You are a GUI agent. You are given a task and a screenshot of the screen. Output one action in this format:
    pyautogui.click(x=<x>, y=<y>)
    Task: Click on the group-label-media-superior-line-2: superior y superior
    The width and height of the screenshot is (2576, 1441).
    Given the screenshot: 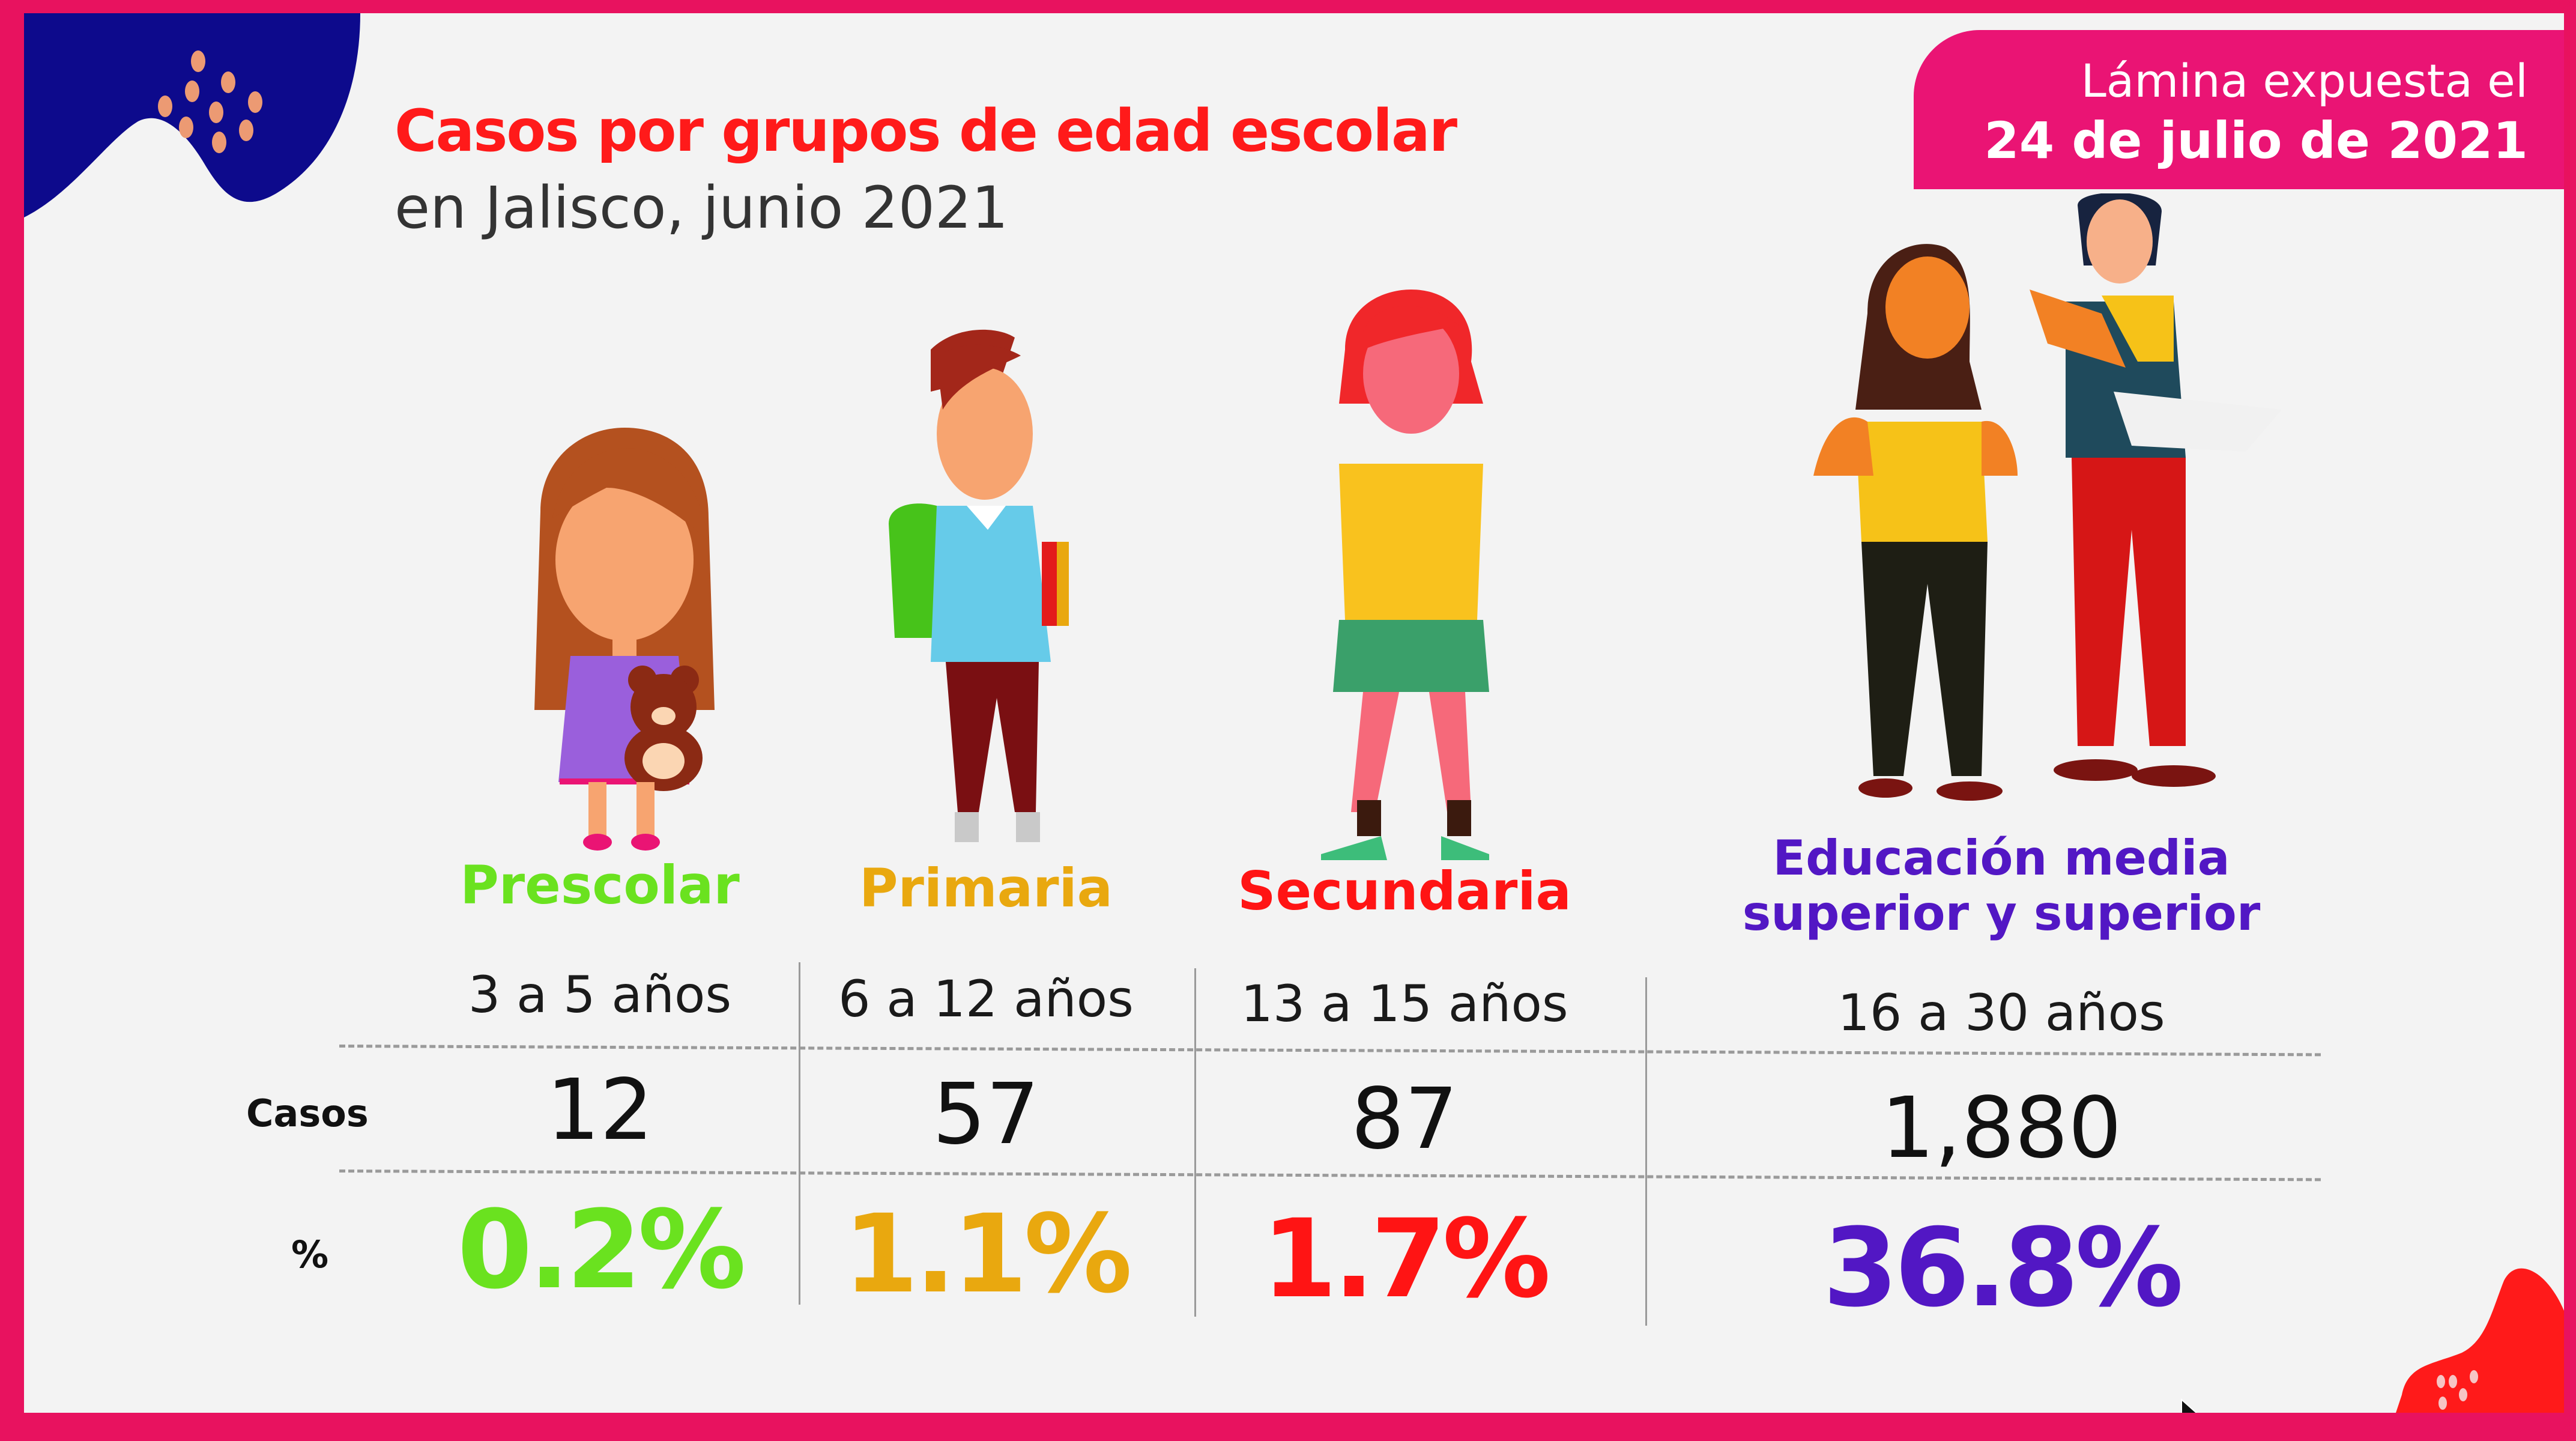 What is the action you would take?
    pyautogui.click(x=2001, y=913)
    